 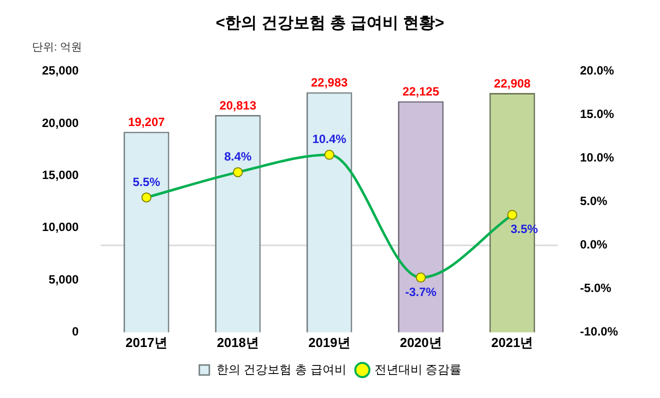 What do you see at coordinates (597, 71) in the screenshot?
I see `y2-tick-label: 20.0%` at bounding box center [597, 71].